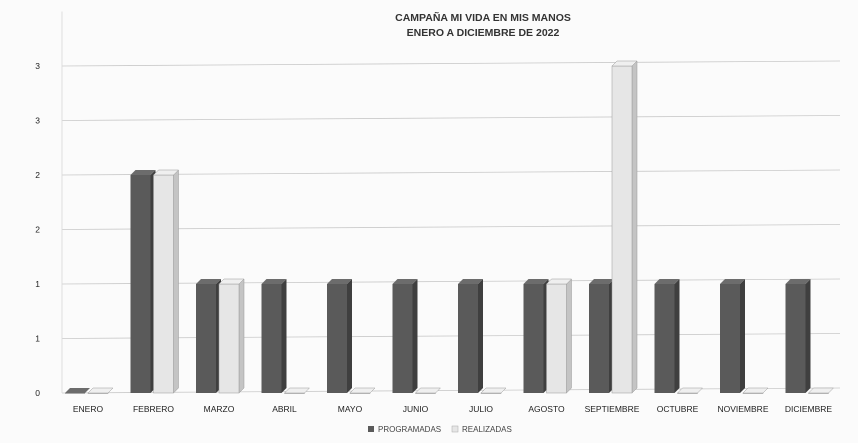 This screenshot has width=858, height=443. Describe the element at coordinates (601, 336) in the screenshot. I see `bar-programadas-septiembre` at that location.